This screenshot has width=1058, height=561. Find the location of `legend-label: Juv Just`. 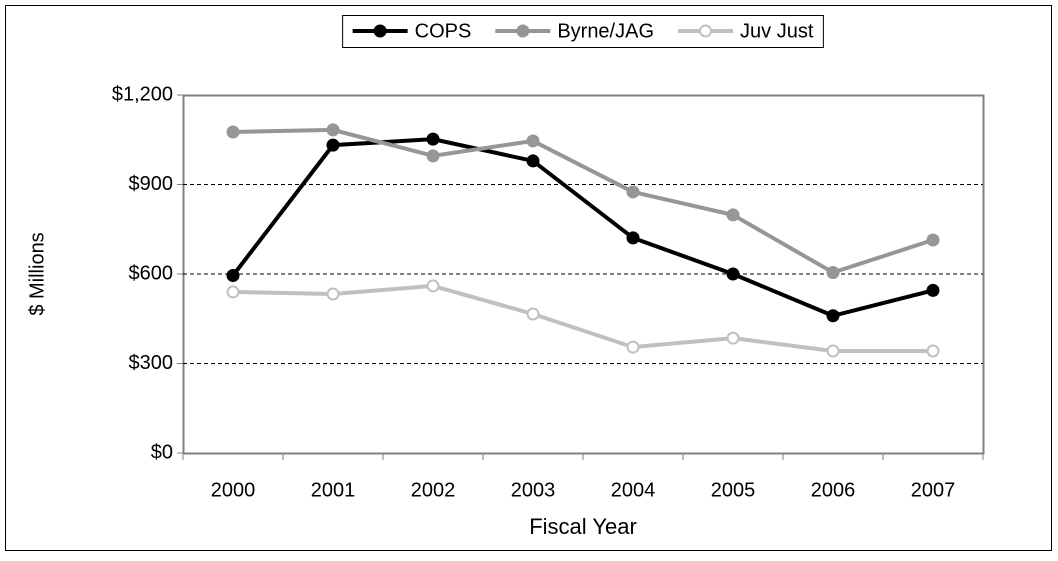

legend-label: Juv Just is located at coordinates (777, 31).